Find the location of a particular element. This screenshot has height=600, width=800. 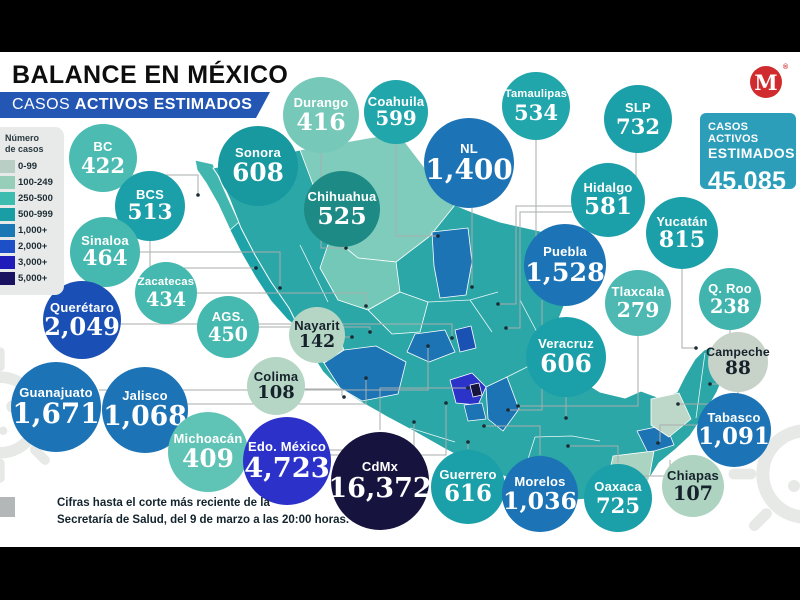

legend-label: 1,000+ is located at coordinates (33, 231).